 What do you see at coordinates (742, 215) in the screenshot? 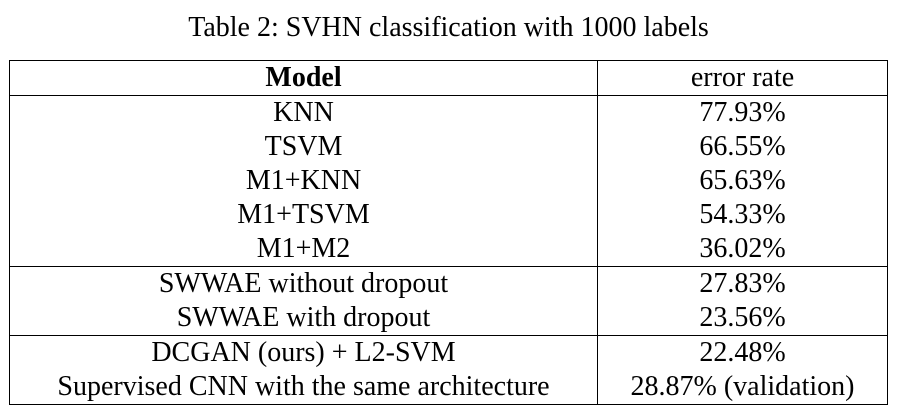
I see `error-rate-cell: 54.33%` at bounding box center [742, 215].